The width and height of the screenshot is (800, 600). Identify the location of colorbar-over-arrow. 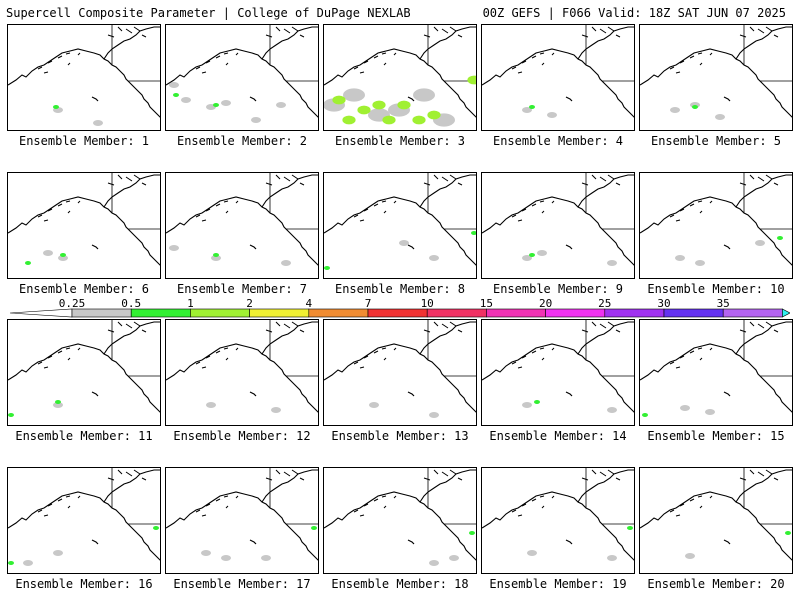
(786, 313).